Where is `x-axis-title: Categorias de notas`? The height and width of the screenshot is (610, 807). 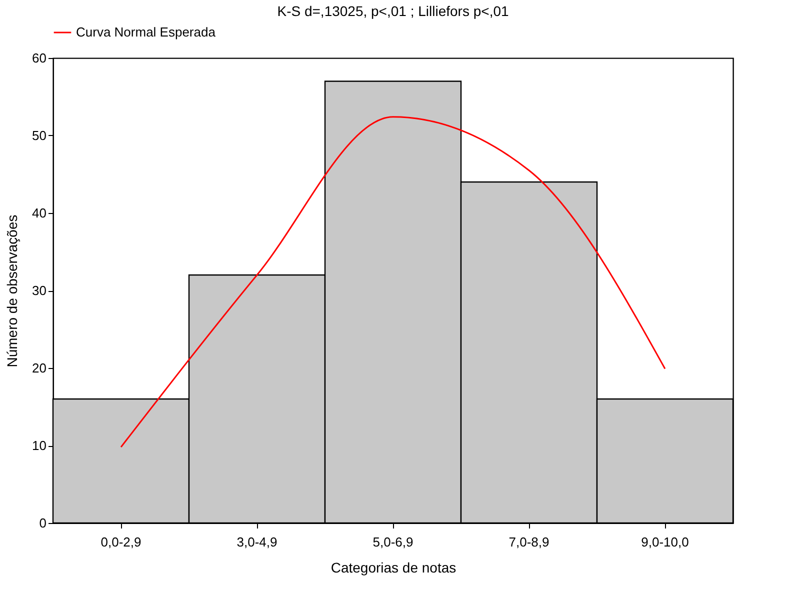
x-axis-title: Categorias de notas is located at coordinates (393, 568).